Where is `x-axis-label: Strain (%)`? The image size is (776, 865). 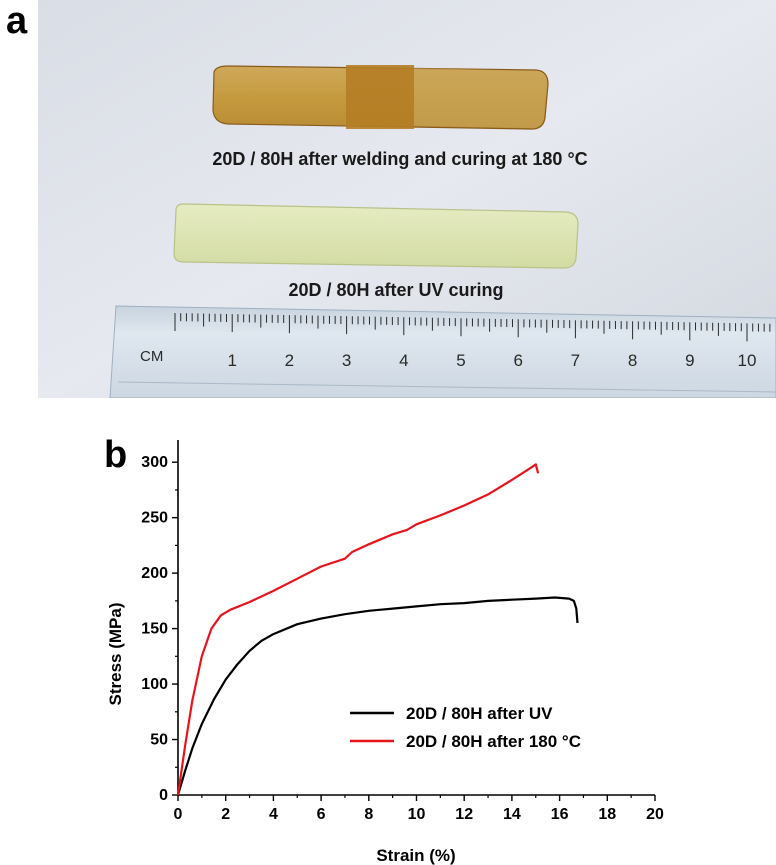 x-axis-label: Strain (%) is located at coordinates (415, 855).